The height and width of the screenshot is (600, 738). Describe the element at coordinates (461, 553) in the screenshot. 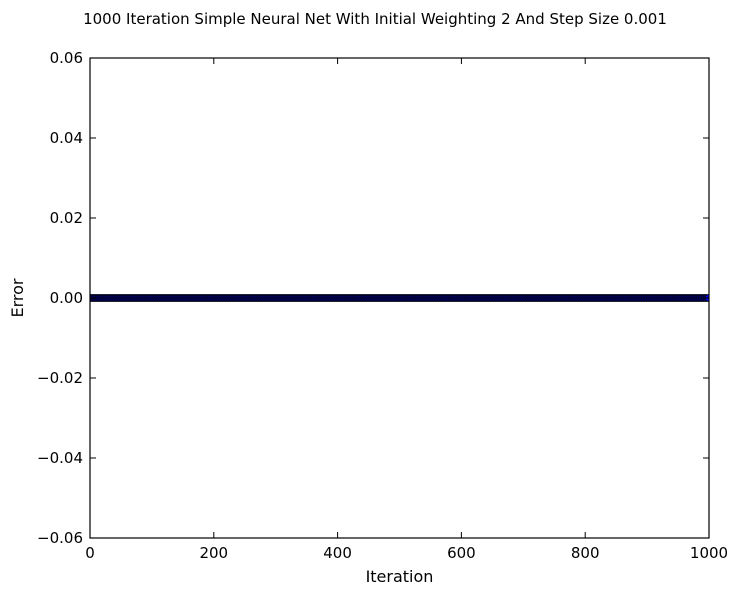

I see `x-tick-label: 600` at that location.